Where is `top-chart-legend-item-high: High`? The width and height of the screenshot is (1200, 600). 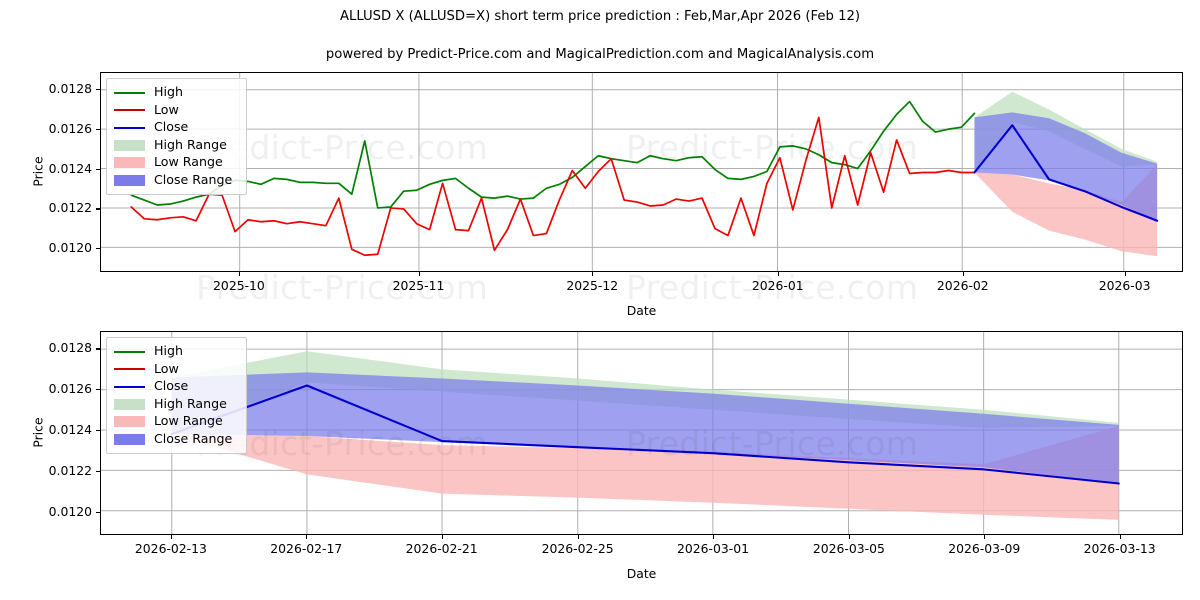
top-chart-legend-item-high: High is located at coordinates (175, 93).